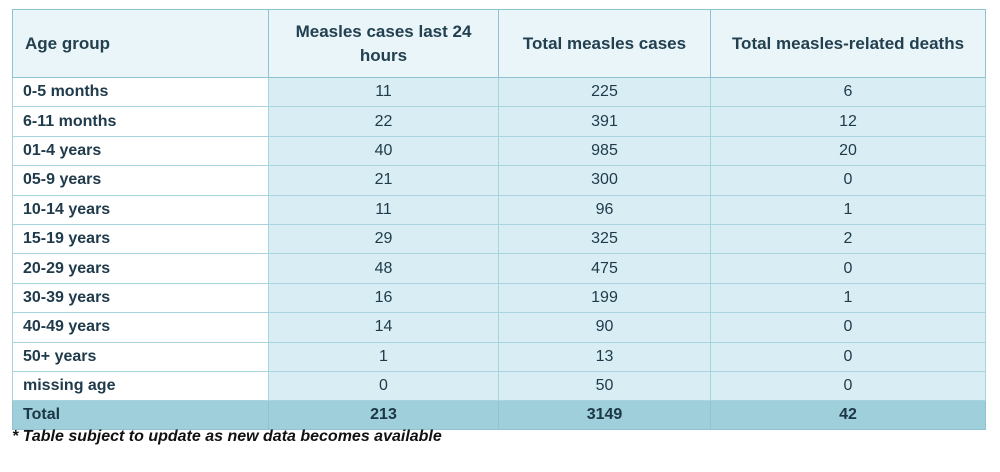 The height and width of the screenshot is (472, 1000). I want to click on table-row: 0-5 months 11 225 6, so click(499, 92).